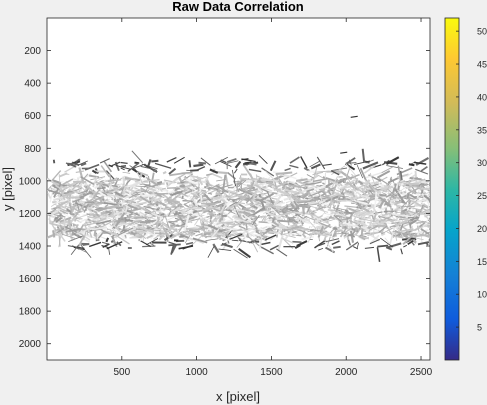  Describe the element at coordinates (482, 262) in the screenshot. I see `colorbar-tick-label: 15` at that location.